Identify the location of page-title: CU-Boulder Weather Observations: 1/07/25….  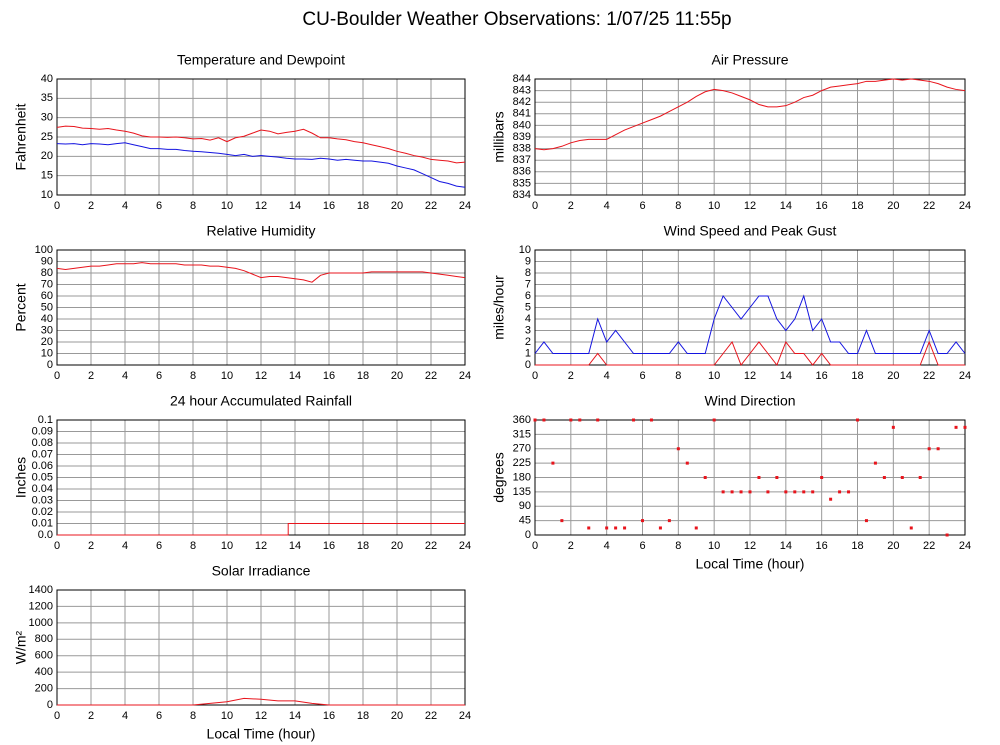
(516, 19).